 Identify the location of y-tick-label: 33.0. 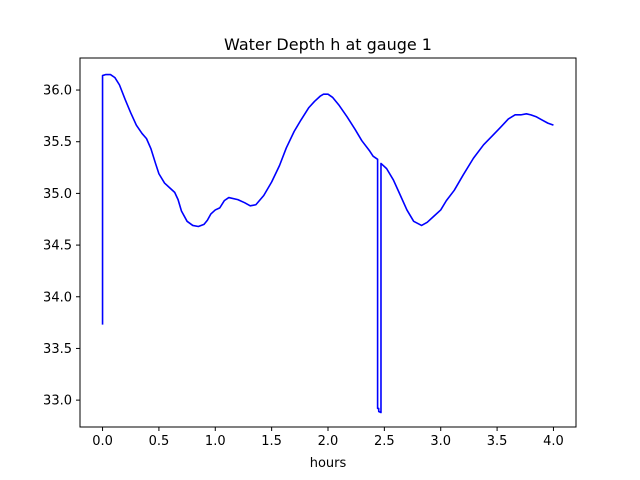
(57, 401).